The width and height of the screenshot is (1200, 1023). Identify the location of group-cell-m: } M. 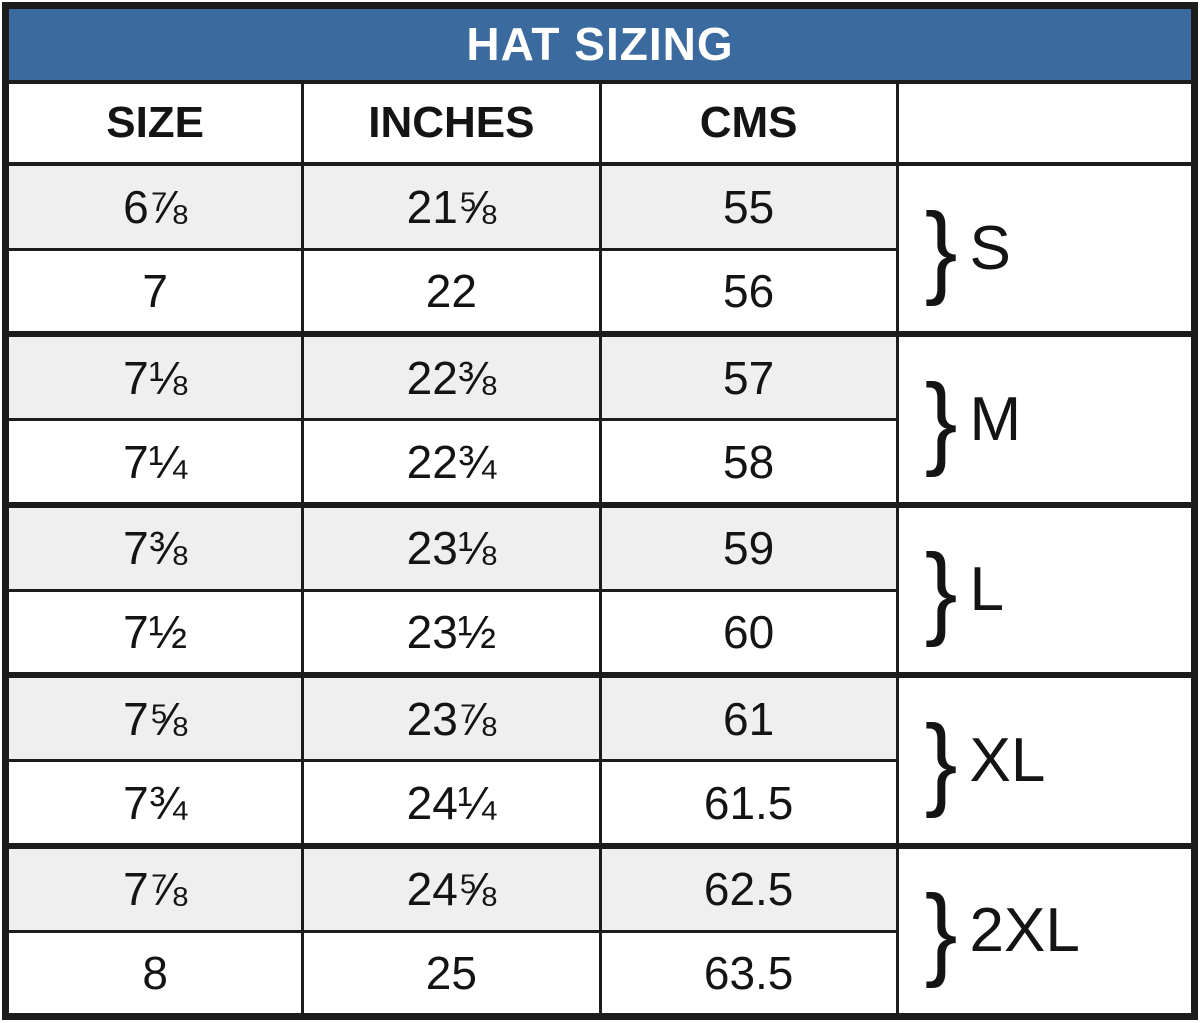
(1046, 419).